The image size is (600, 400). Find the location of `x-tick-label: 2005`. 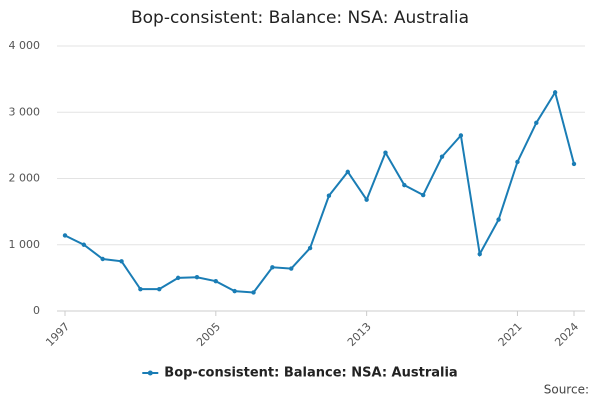

x-tick-label: 2005 is located at coordinates (208, 334).